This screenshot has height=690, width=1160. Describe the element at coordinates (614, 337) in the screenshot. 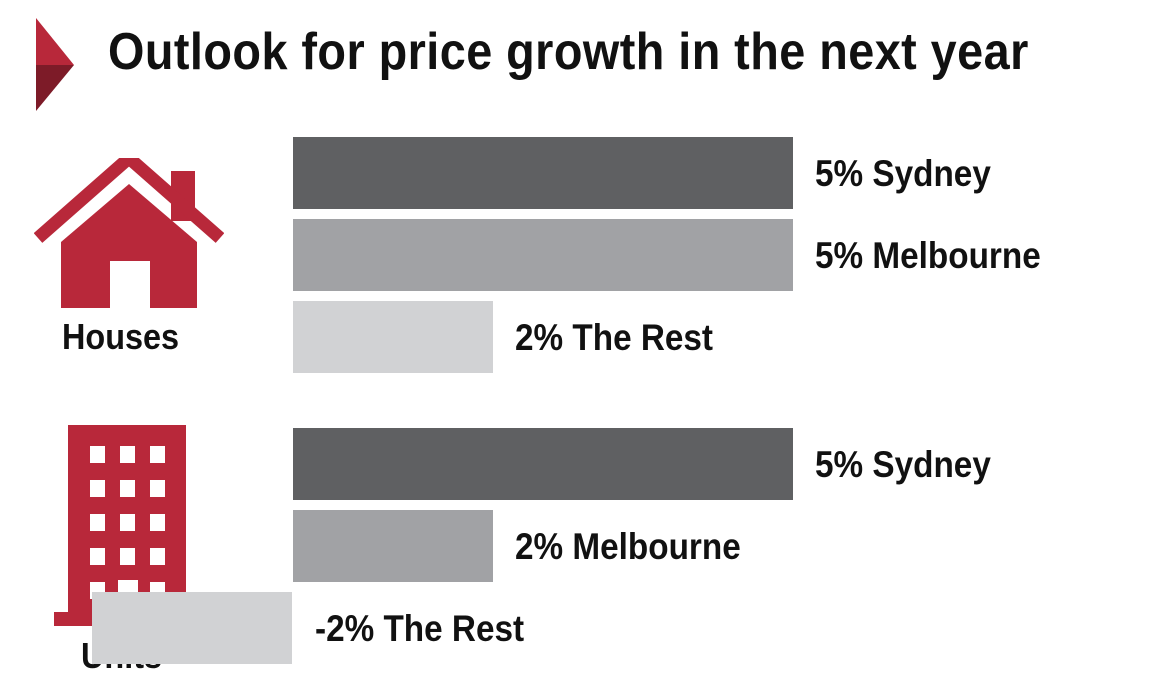

I see `data-label: 2% The Rest` at that location.